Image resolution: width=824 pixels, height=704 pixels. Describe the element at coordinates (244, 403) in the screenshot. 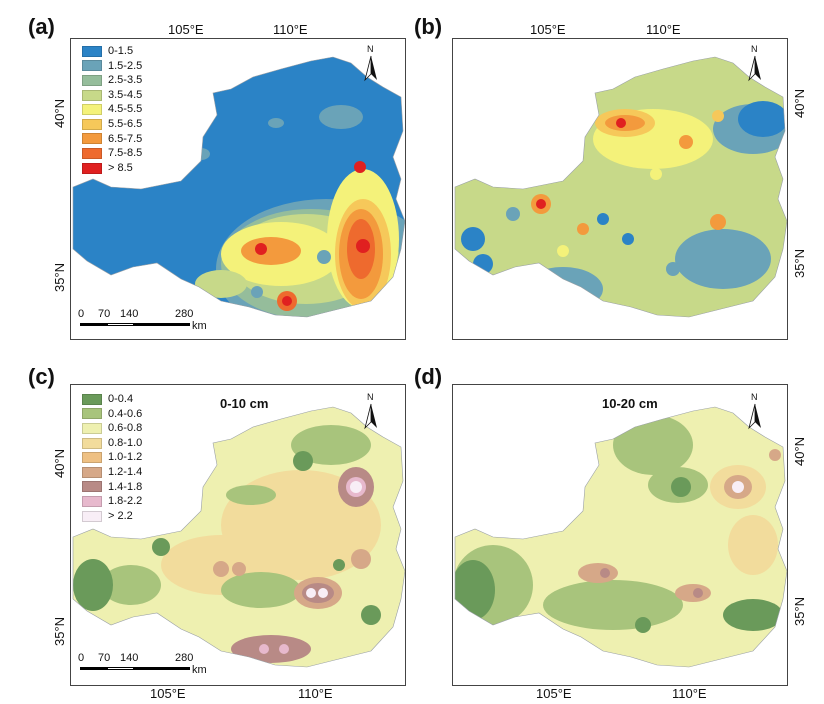

I see `depth-title-c: 0-10 cm` at that location.